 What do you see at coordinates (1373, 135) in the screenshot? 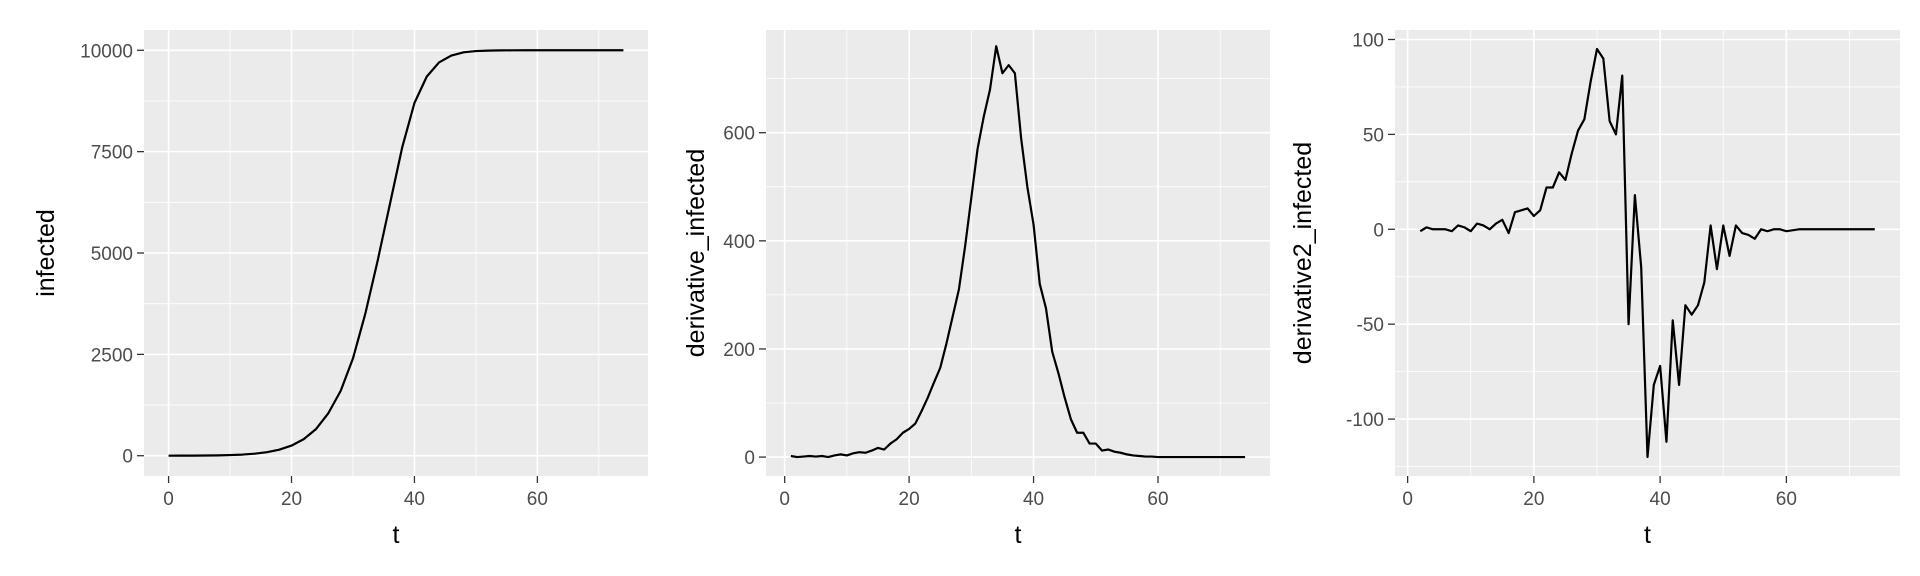
I see `y-tick-label: 50` at bounding box center [1373, 135].